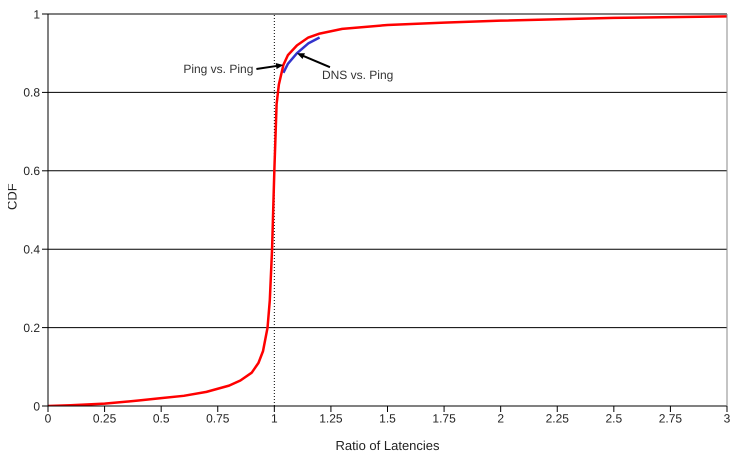 The width and height of the screenshot is (738, 464). What do you see at coordinates (613, 419) in the screenshot?
I see `x-tick-label: 2.5` at bounding box center [613, 419].